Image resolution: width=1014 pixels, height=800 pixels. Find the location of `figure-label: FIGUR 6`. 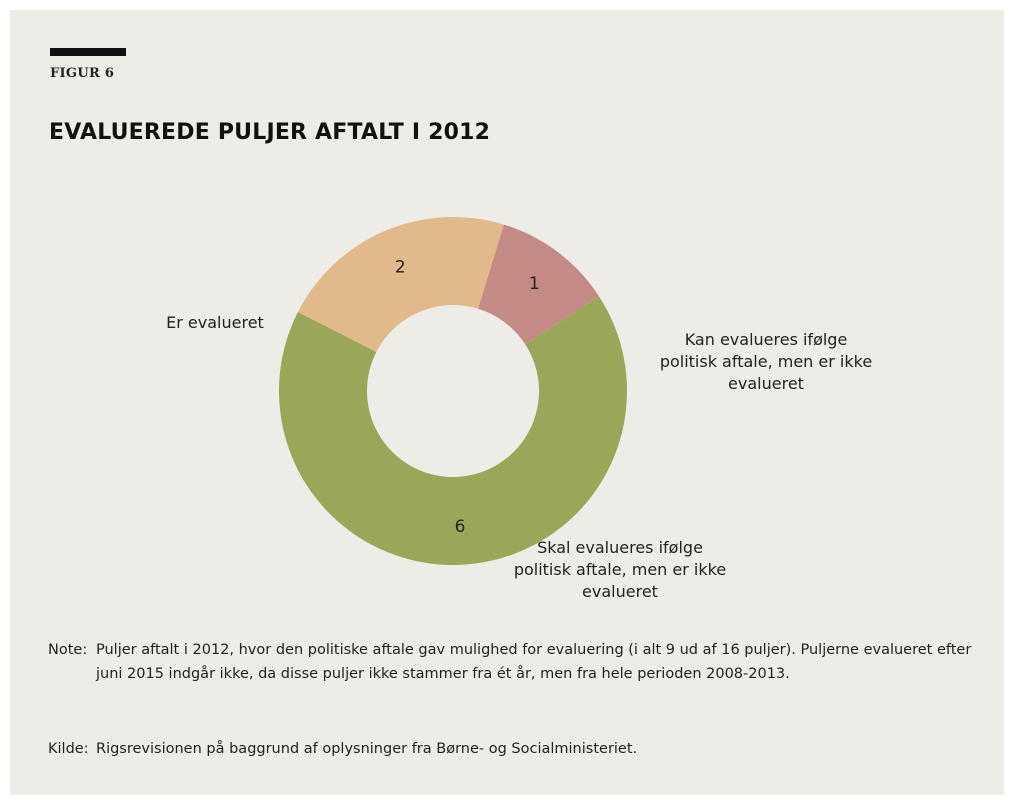

figure-label: FIGUR 6 is located at coordinates (82, 73).